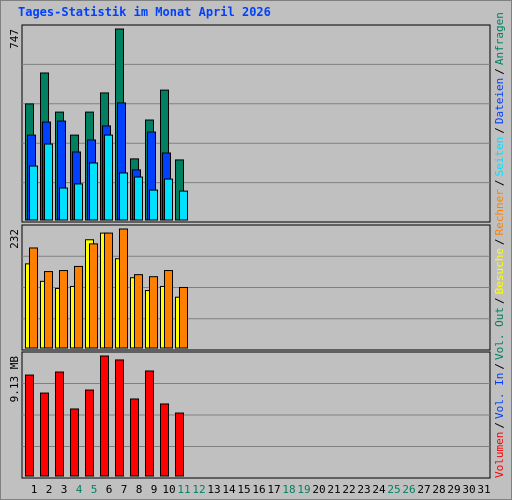 The width and height of the screenshot is (512, 500). I want to click on x-tick-label: 30, so click(468, 489).